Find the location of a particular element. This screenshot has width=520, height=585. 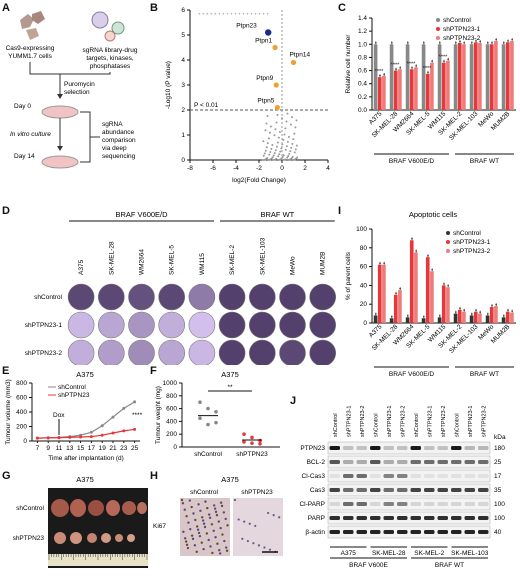

result-text-5: sequencing is located at coordinates (119, 156).